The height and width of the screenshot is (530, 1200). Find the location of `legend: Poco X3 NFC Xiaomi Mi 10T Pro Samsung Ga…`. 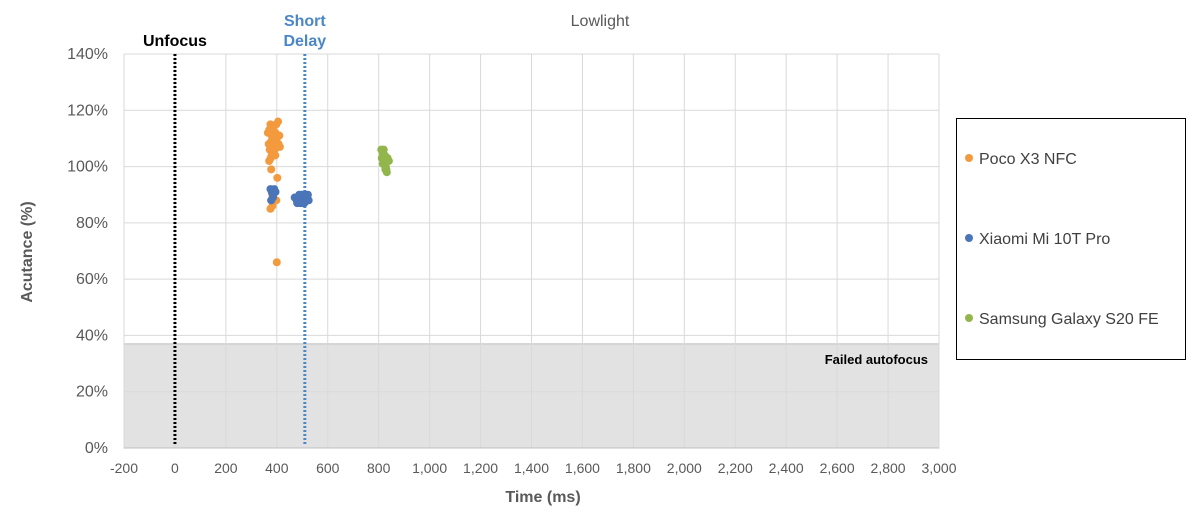

legend: Poco X3 NFC Xiaomi Mi 10T Pro Samsung Ga… is located at coordinates (1071, 239).